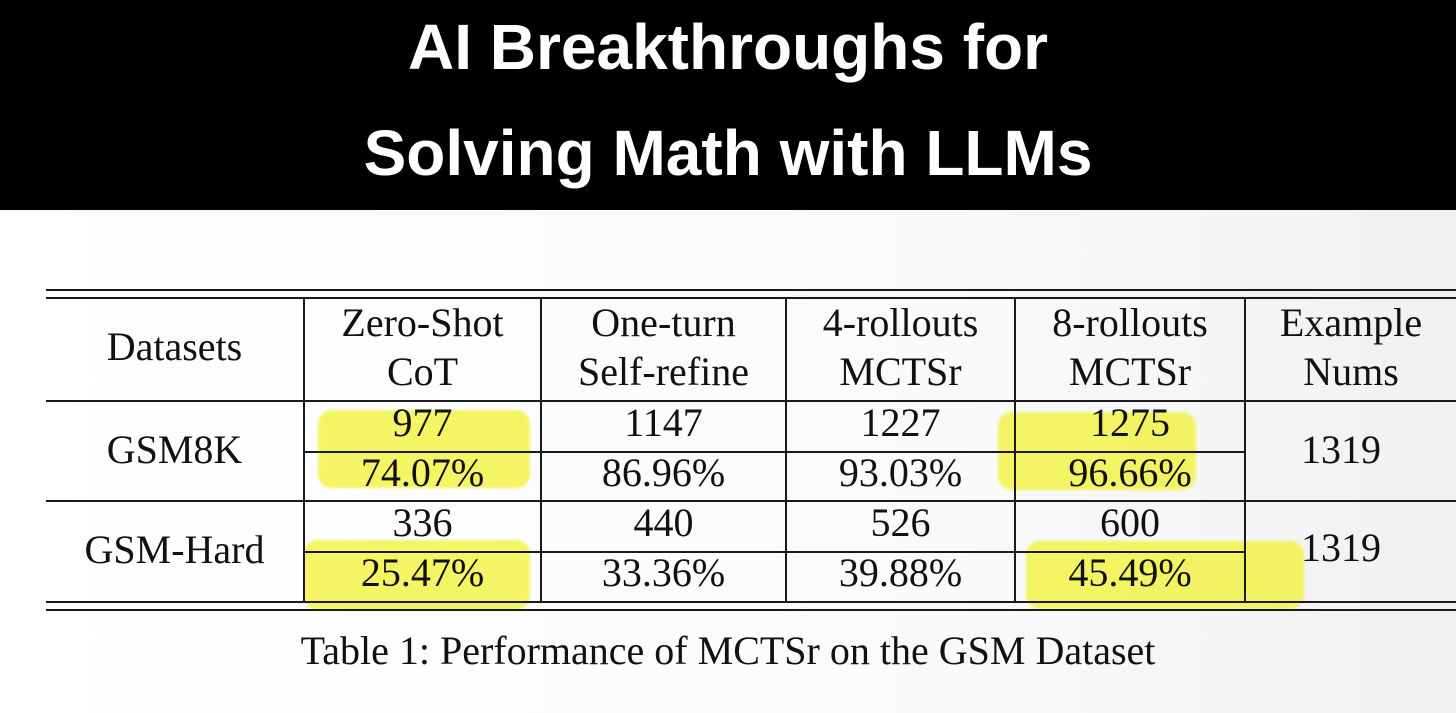  What do you see at coordinates (751, 602) in the screenshot?
I see `table-bottom-rule` at bounding box center [751, 602].